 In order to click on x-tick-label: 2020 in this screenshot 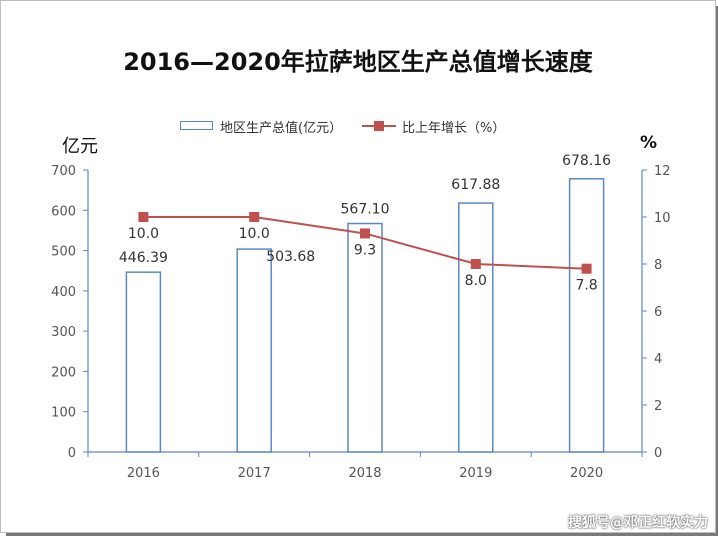, I will do `click(586, 473)`.